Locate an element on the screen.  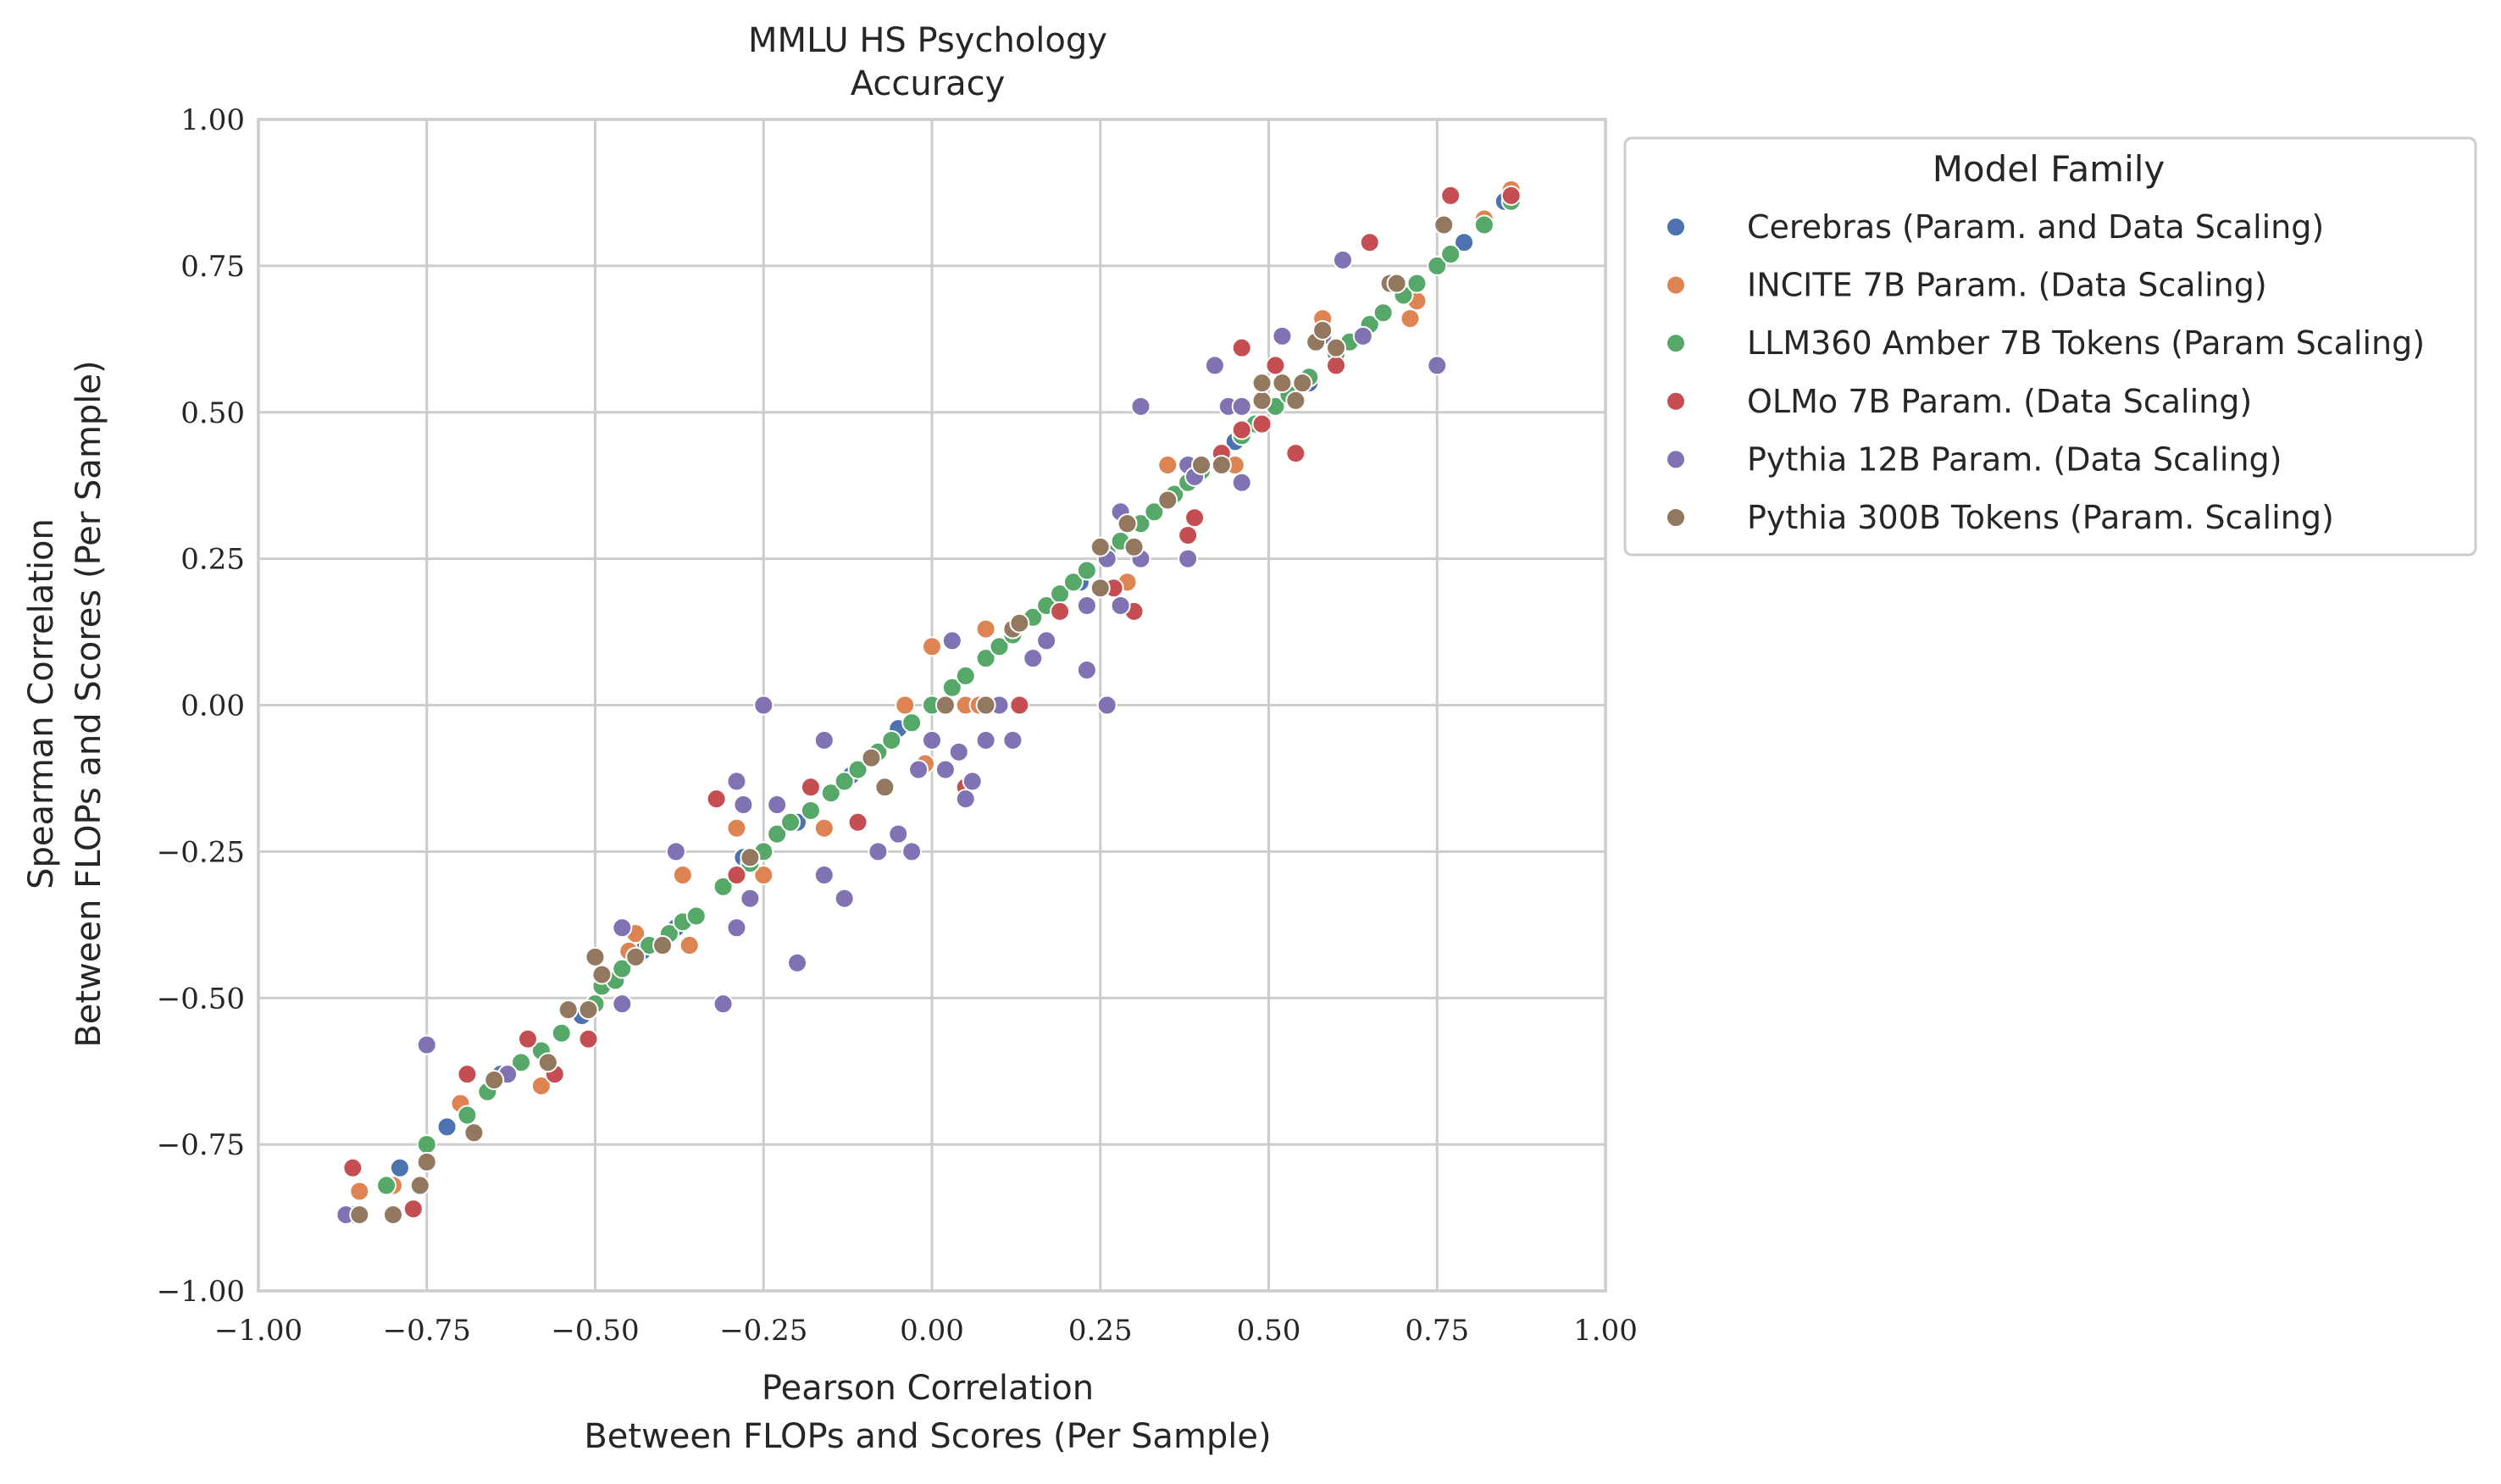
x-tick-label: 0.00 is located at coordinates (932, 1331).